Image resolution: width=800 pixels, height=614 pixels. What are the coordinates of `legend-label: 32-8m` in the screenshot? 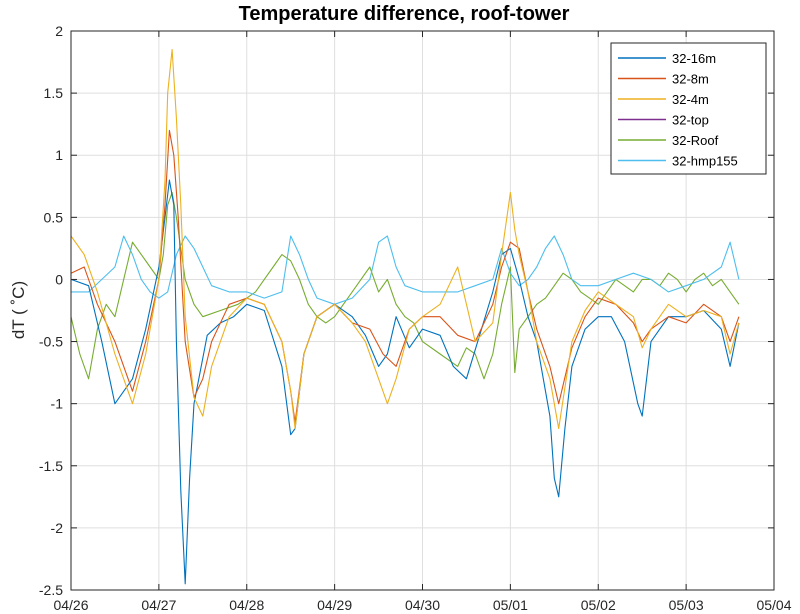 It's located at (690, 79).